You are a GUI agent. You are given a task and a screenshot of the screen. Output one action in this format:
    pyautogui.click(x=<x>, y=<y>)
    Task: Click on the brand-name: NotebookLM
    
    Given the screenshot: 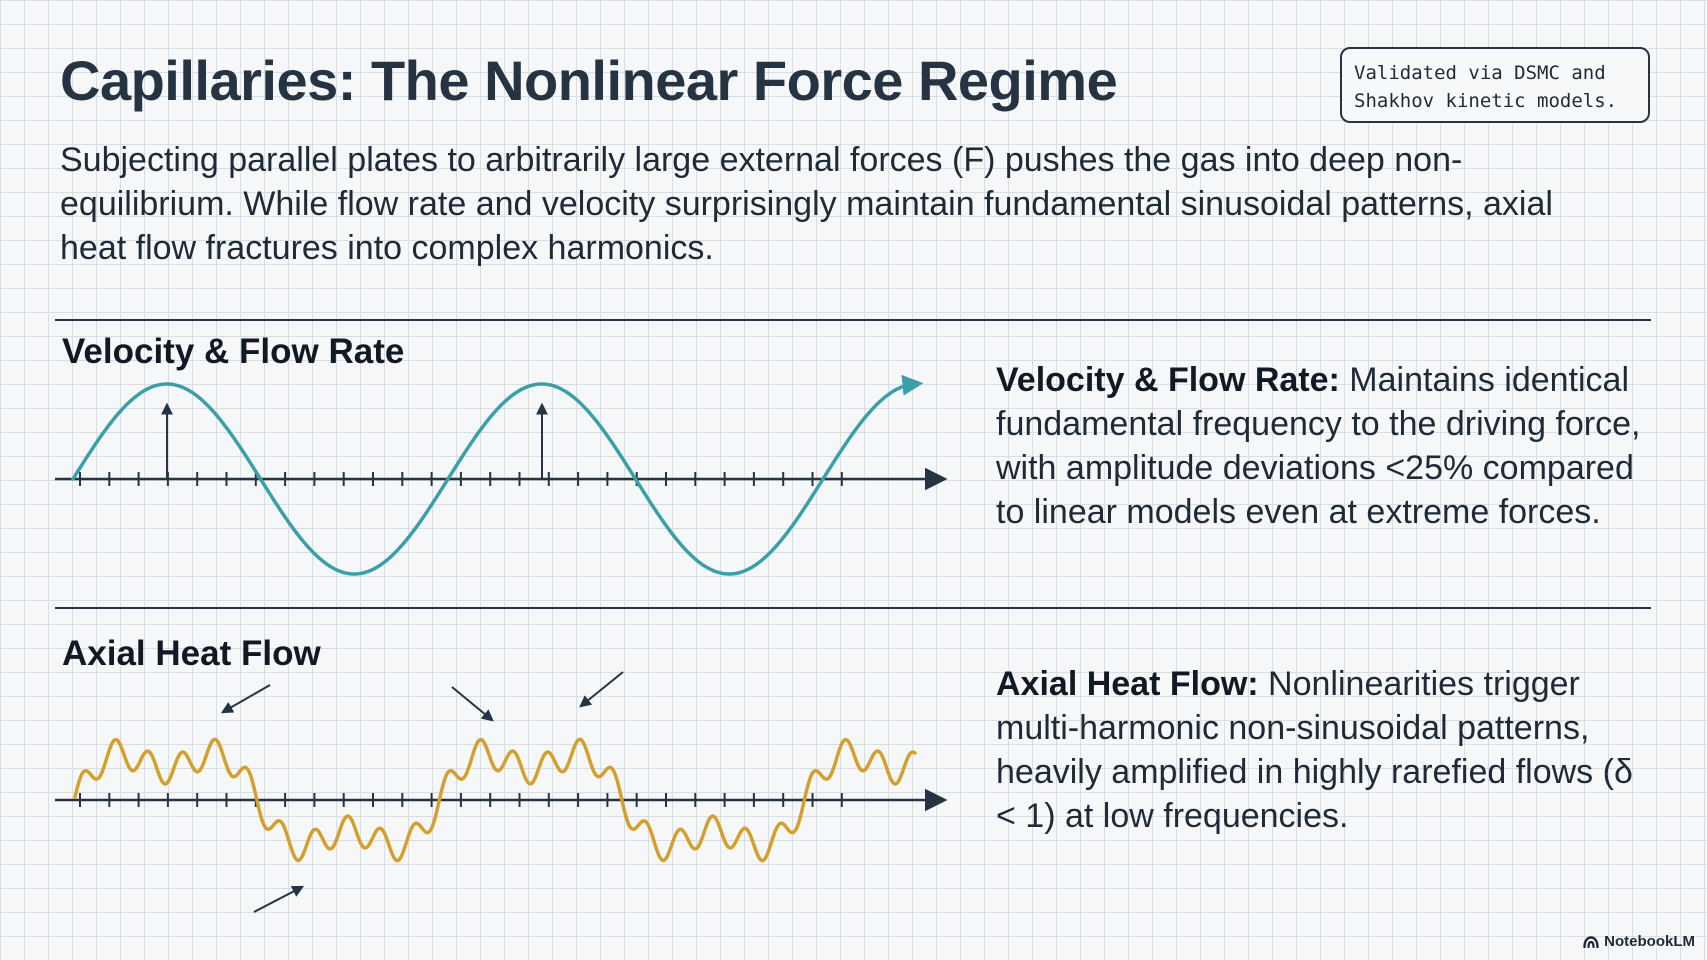 What is the action you would take?
    pyautogui.click(x=1649, y=941)
    